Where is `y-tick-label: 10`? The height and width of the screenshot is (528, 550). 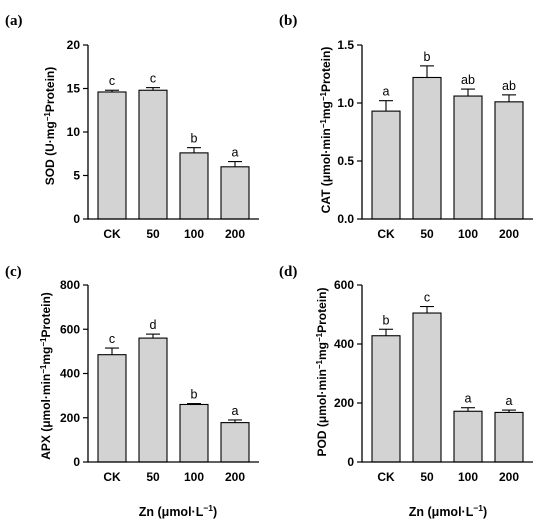
y-tick-label: 10 is located at coordinates (74, 132).